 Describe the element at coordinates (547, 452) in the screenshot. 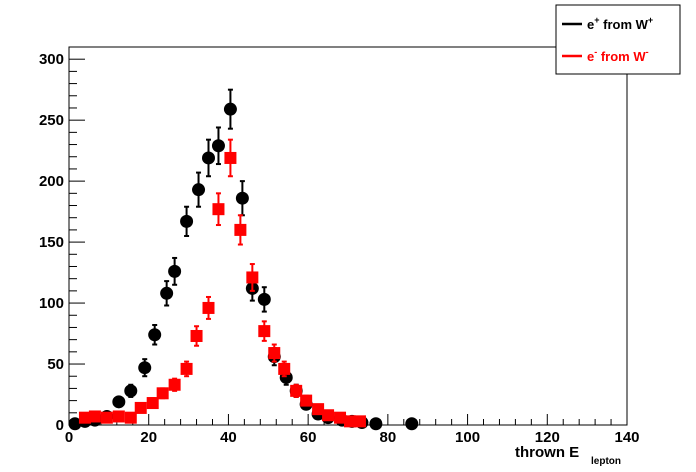

I see `x-axis-title: thrown E` at that location.